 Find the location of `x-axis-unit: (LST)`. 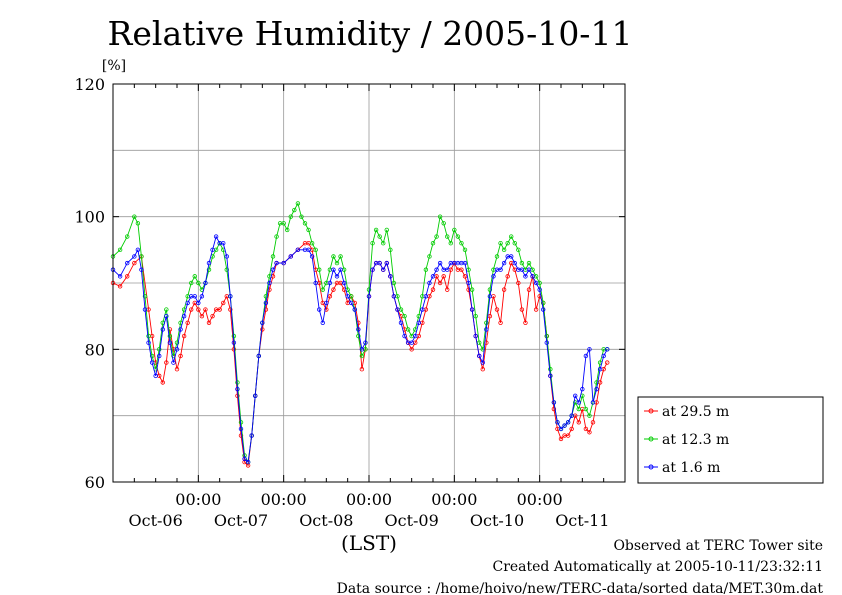

x-axis-unit: (LST) is located at coordinates (369, 543).